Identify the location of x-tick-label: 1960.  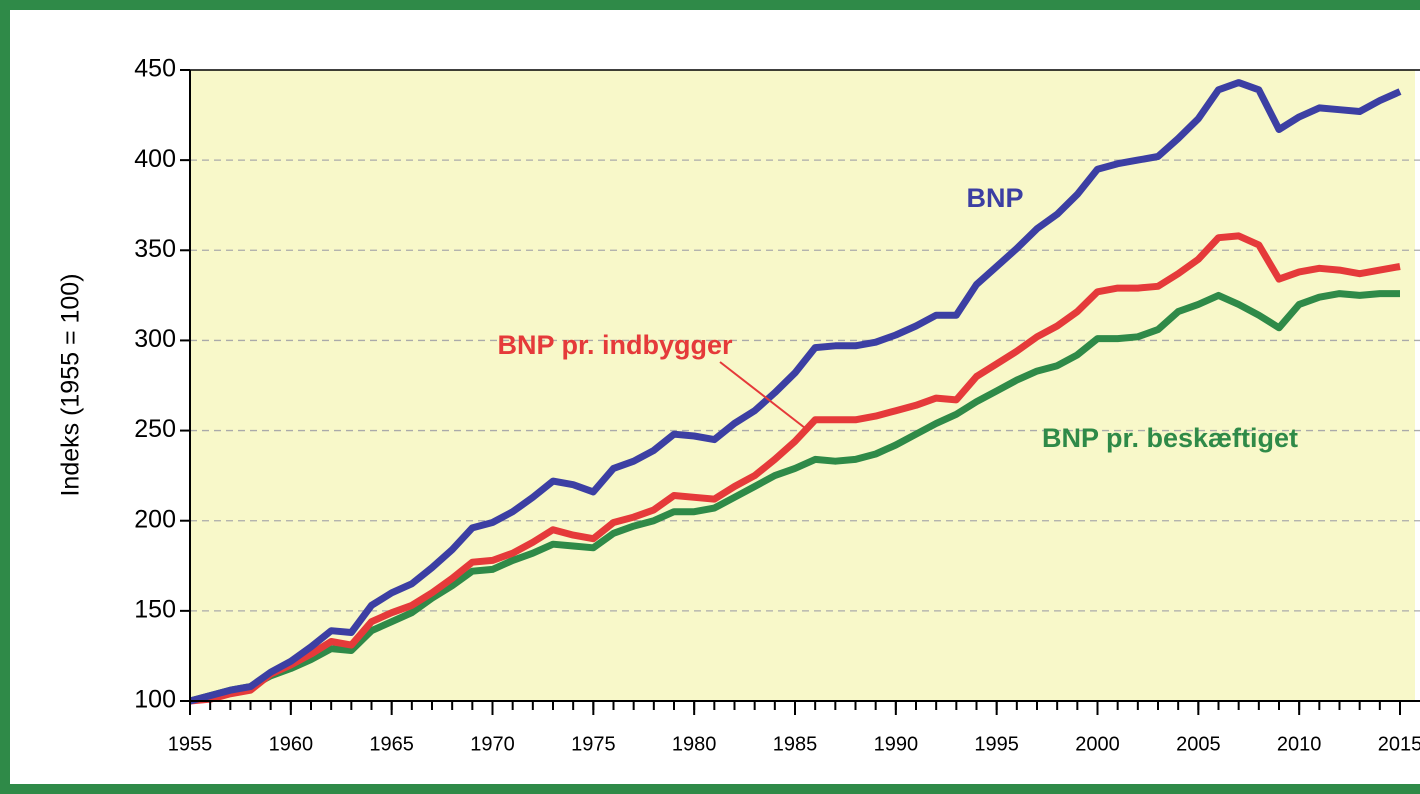
(291, 744).